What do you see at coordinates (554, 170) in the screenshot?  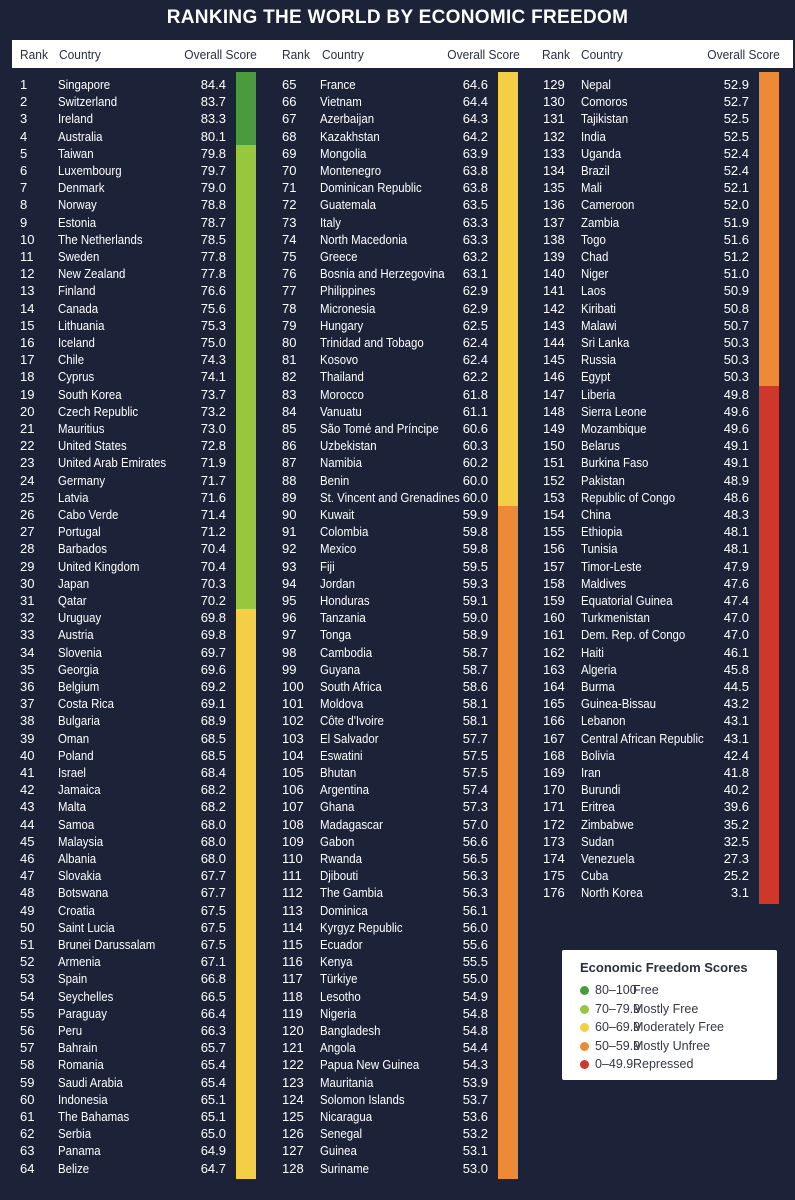 I see `rank-cell: 134` at bounding box center [554, 170].